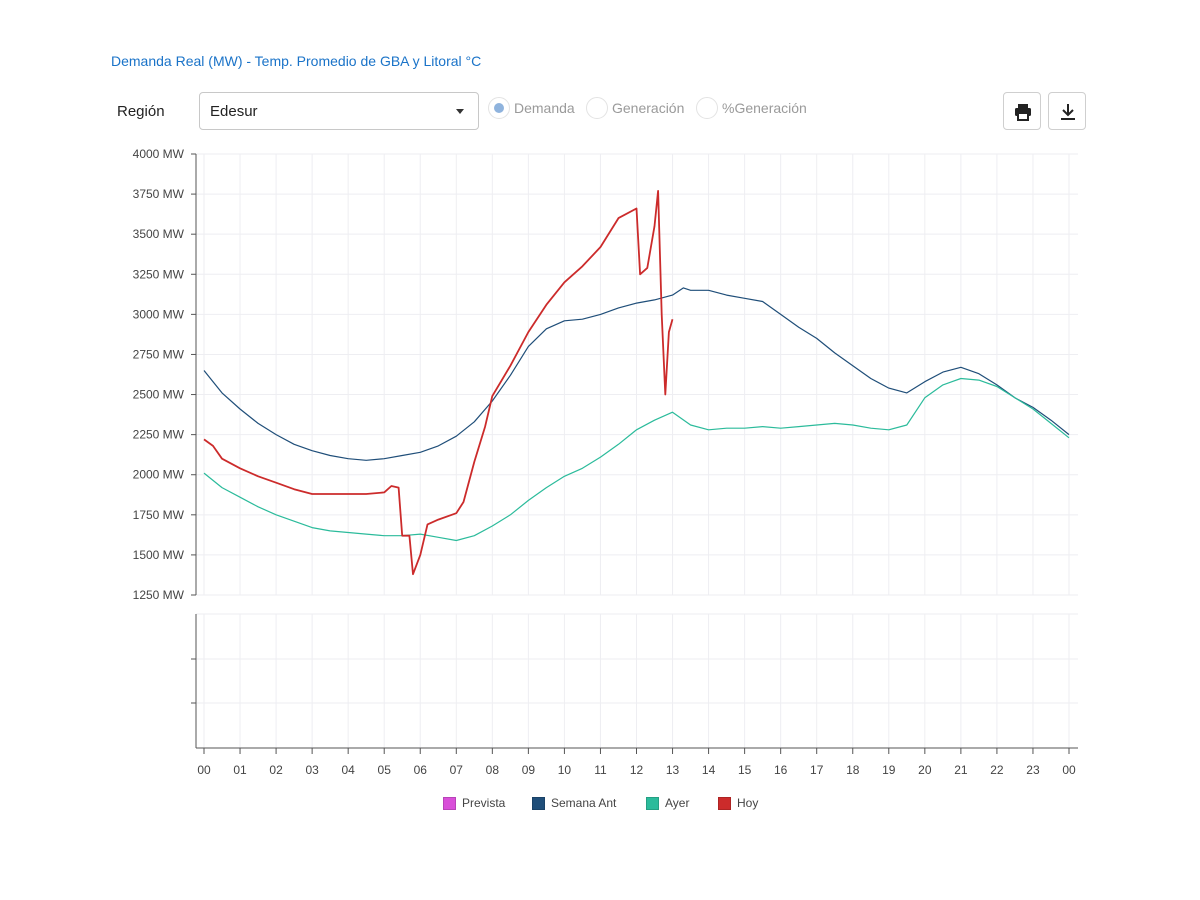  Describe the element at coordinates (961, 770) in the screenshot. I see `x-tick-label: 21` at that location.